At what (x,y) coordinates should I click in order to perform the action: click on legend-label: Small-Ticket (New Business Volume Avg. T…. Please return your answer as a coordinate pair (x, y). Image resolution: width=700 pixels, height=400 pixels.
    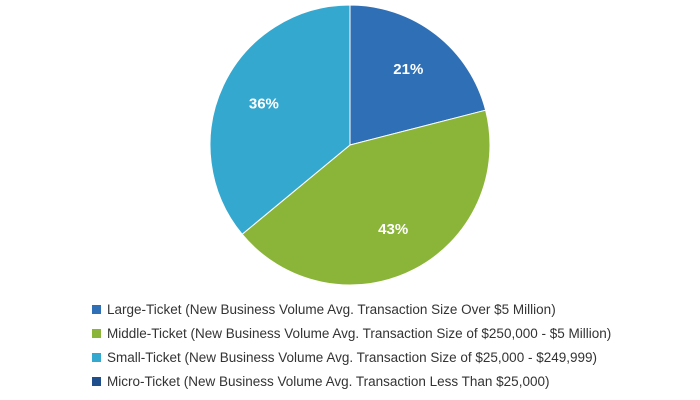
    Looking at the image, I should click on (352, 357).